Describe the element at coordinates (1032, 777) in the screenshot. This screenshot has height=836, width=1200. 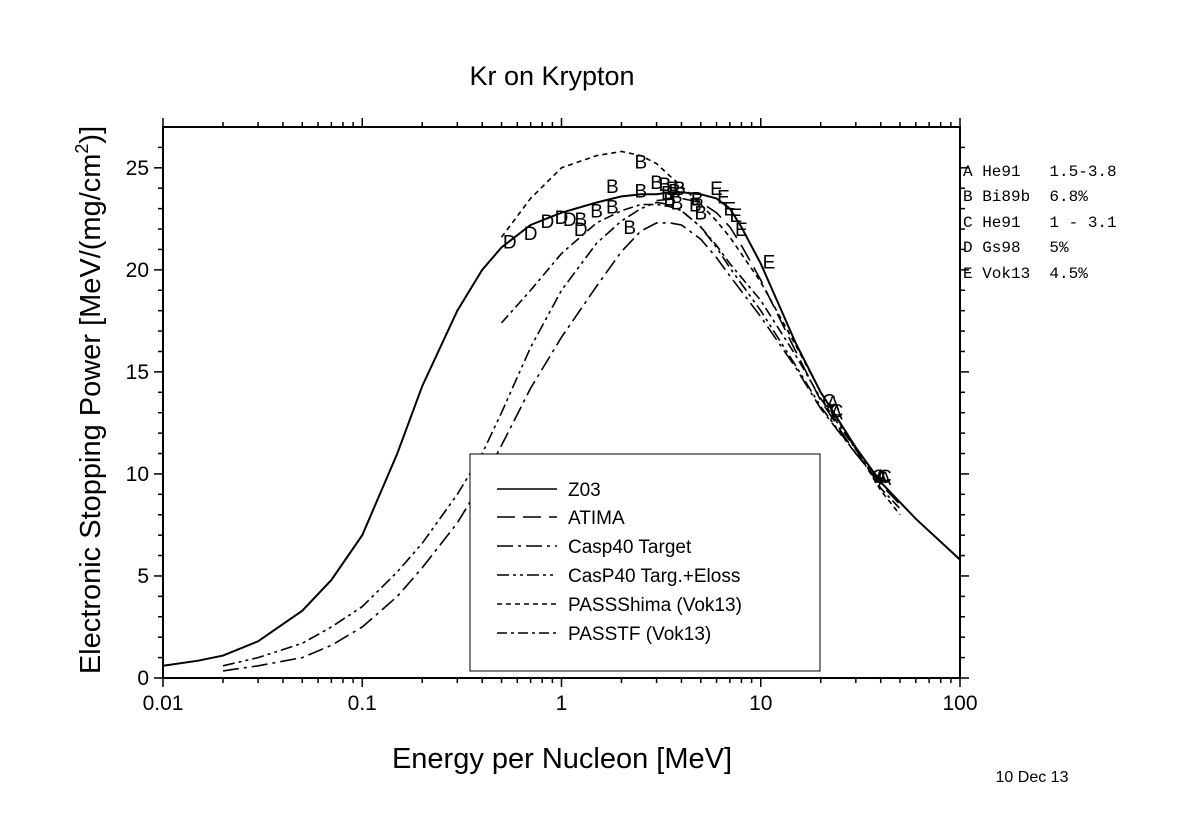
I see `date-stamp: 10 Dec 13` at that location.